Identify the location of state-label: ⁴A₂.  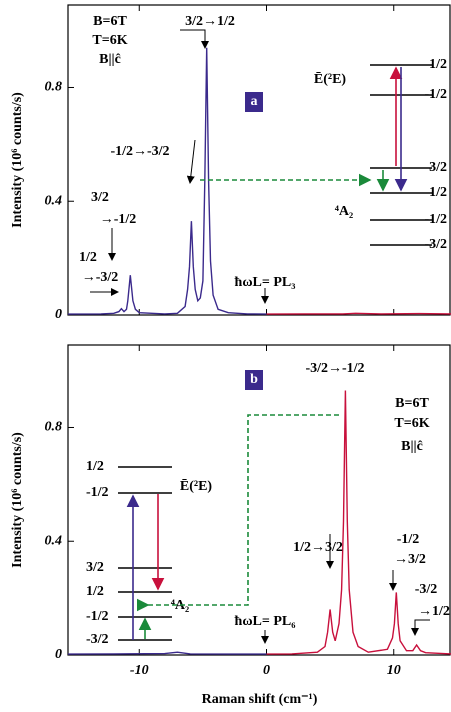
(344, 211).